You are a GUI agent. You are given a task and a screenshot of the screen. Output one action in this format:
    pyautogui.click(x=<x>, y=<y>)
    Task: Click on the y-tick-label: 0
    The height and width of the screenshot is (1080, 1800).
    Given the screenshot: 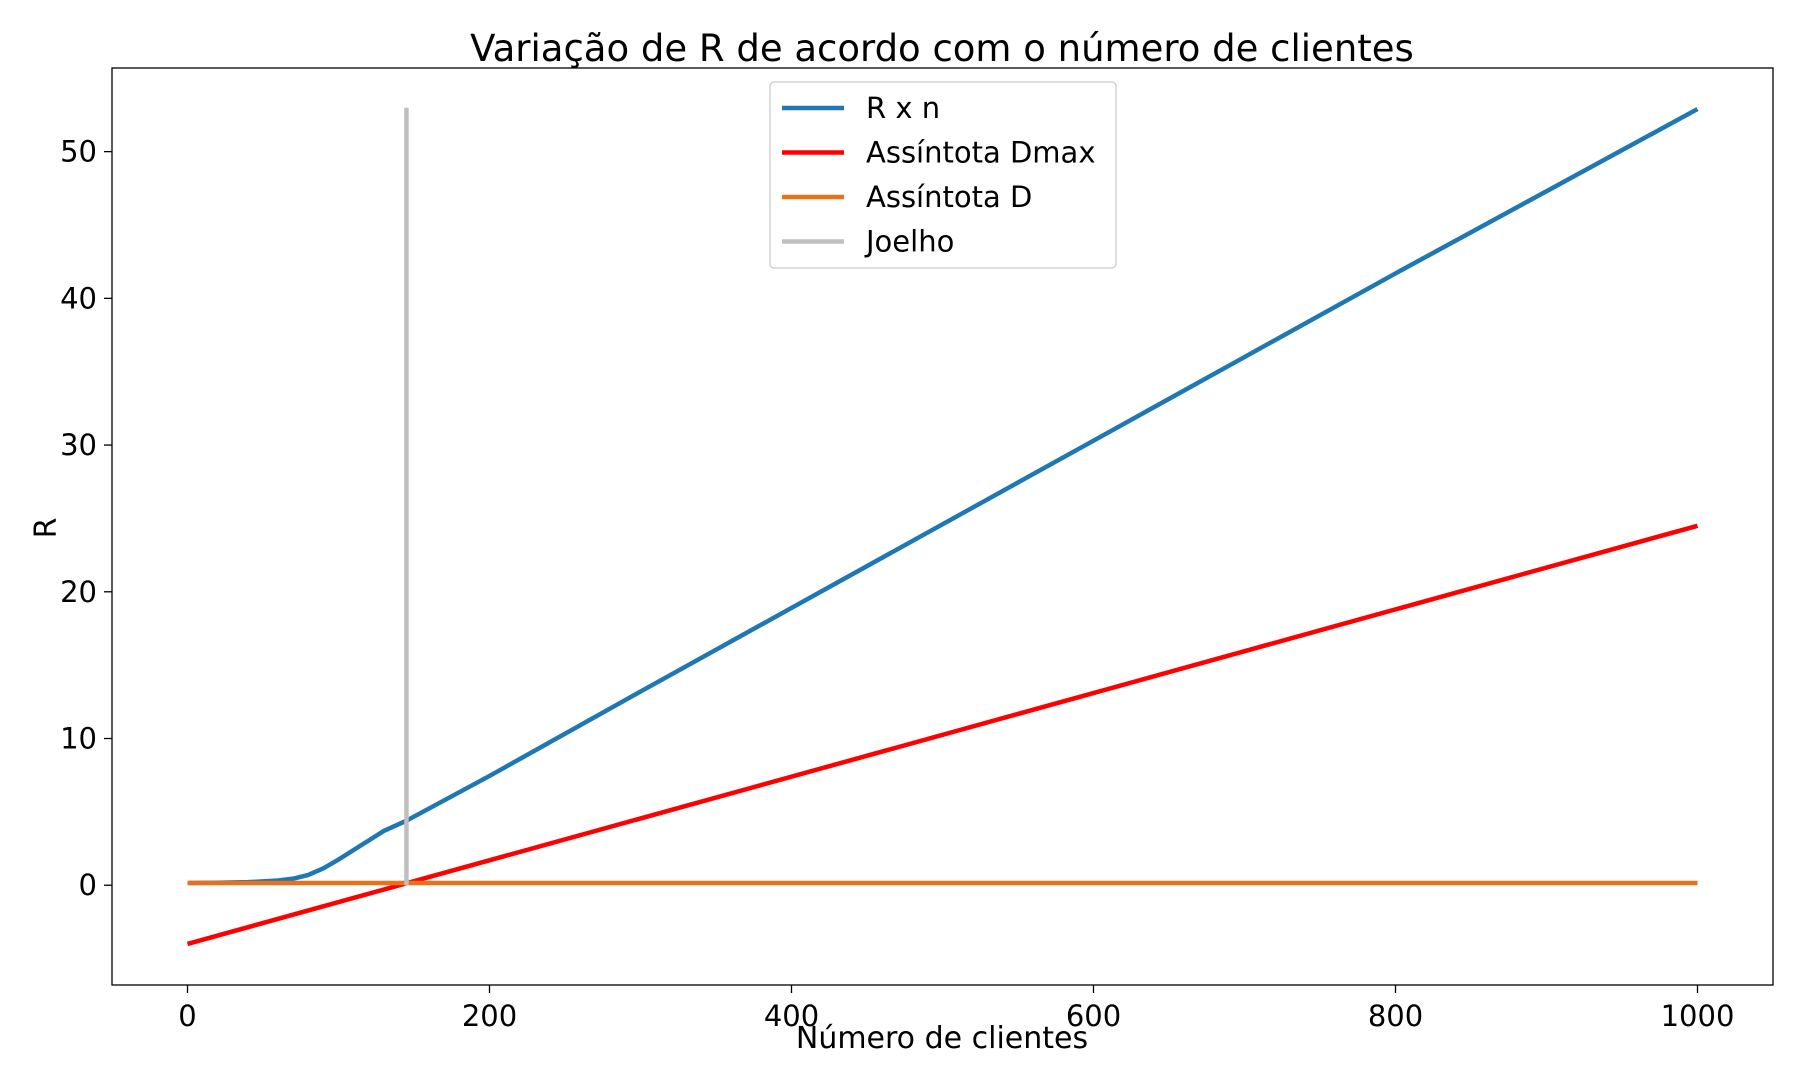 What is the action you would take?
    pyautogui.click(x=88, y=885)
    